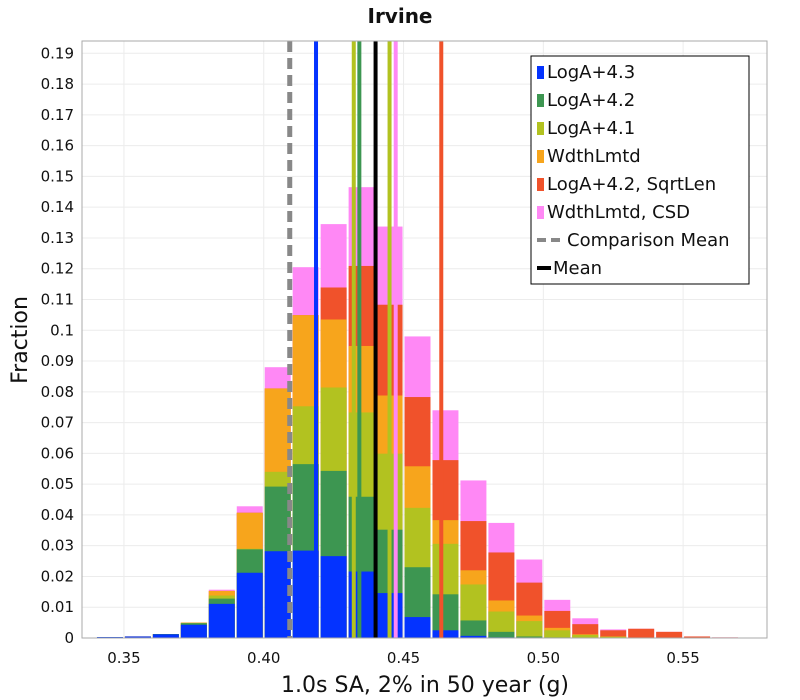 The image size is (800, 700). Describe the element at coordinates (591, 128) in the screenshot. I see `legend-label: LogA+4.1` at that location.